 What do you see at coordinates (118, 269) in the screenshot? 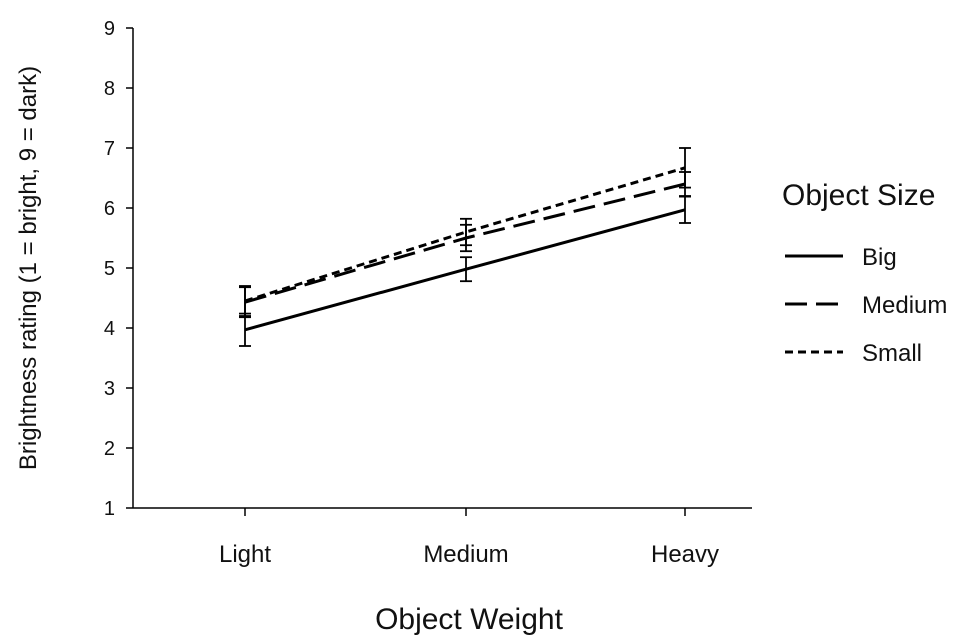
I see `y-ticks: 1 2 3 4 5 6 7 8 9` at bounding box center [118, 269].